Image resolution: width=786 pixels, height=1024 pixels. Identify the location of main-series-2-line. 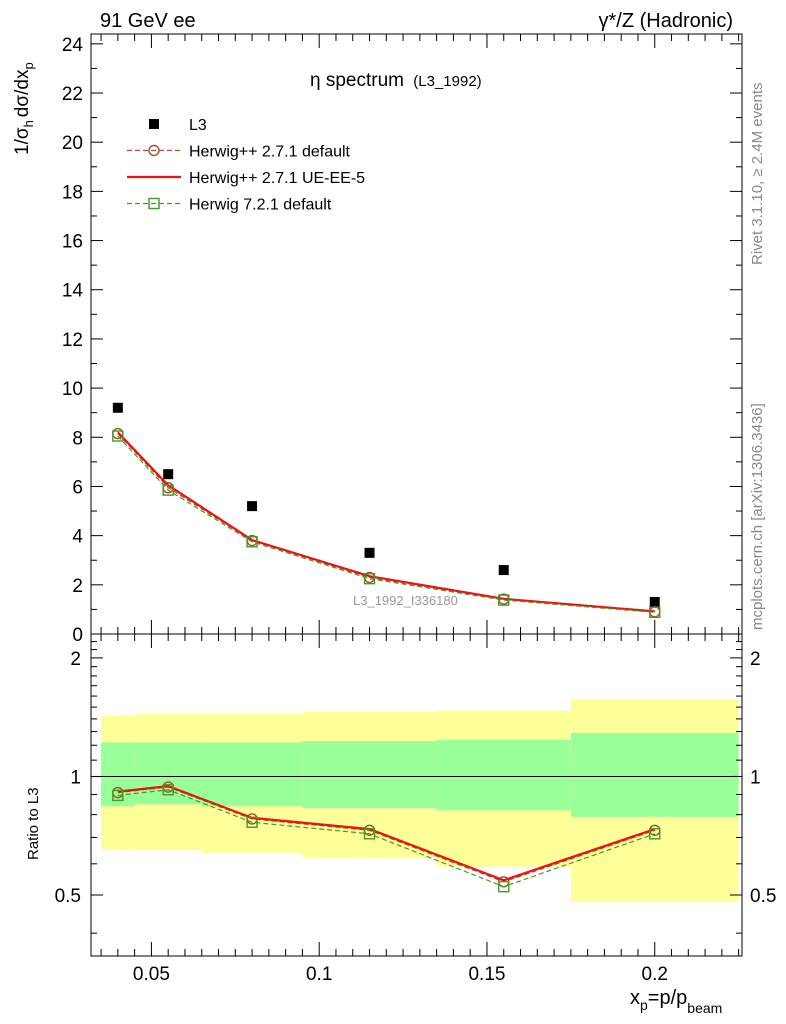
(386, 522).